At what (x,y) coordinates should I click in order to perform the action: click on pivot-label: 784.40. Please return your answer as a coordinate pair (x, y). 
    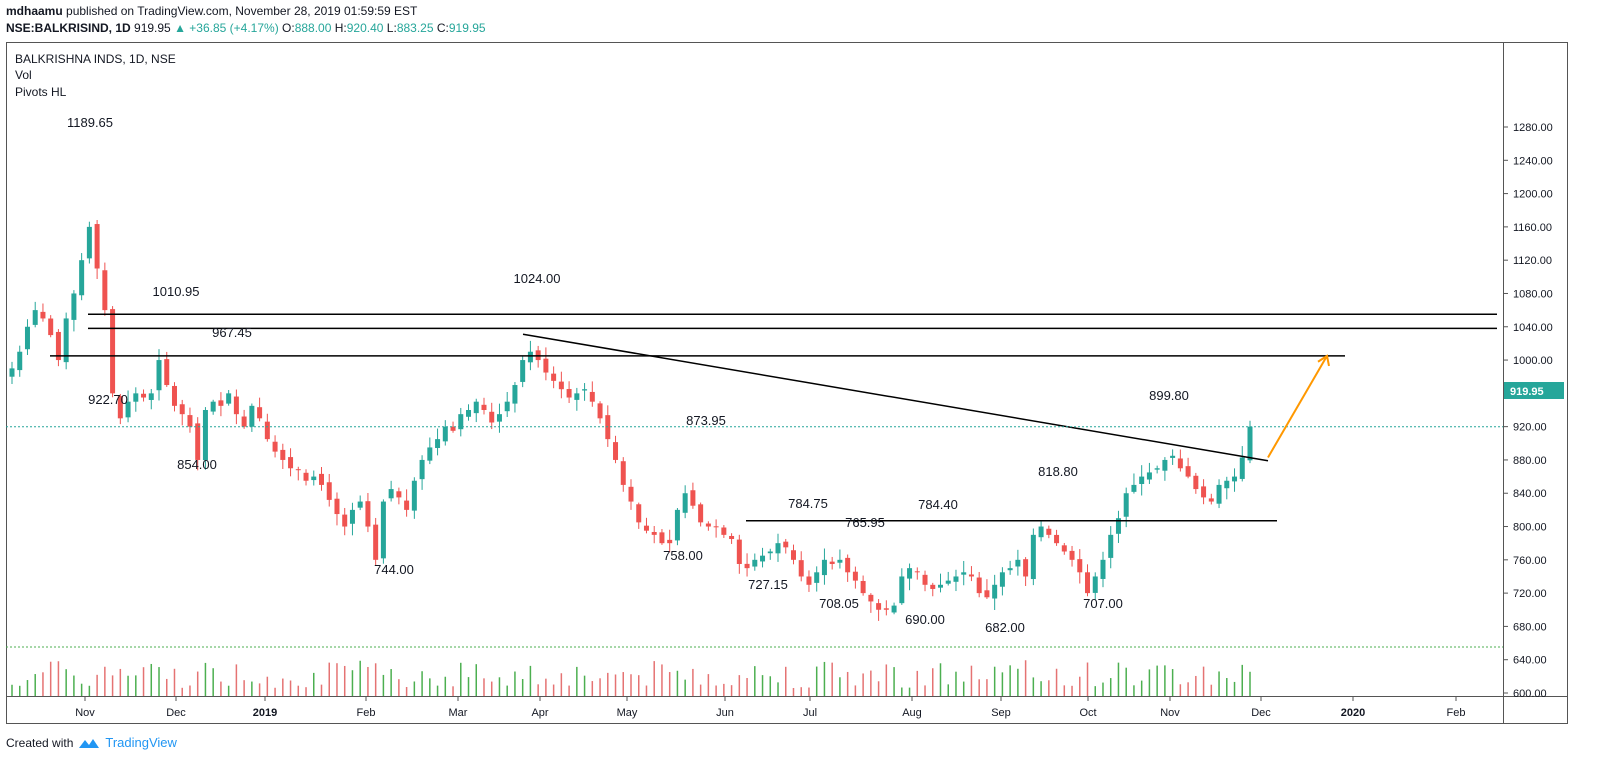
    Looking at the image, I should click on (938, 504).